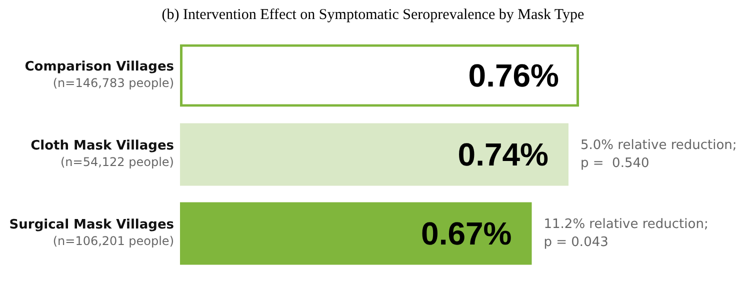 Image resolution: width=746 pixels, height=283 pixels. I want to click on y-tick-label: Surgical Mask Villages (n=106,201 people), so click(91, 232).